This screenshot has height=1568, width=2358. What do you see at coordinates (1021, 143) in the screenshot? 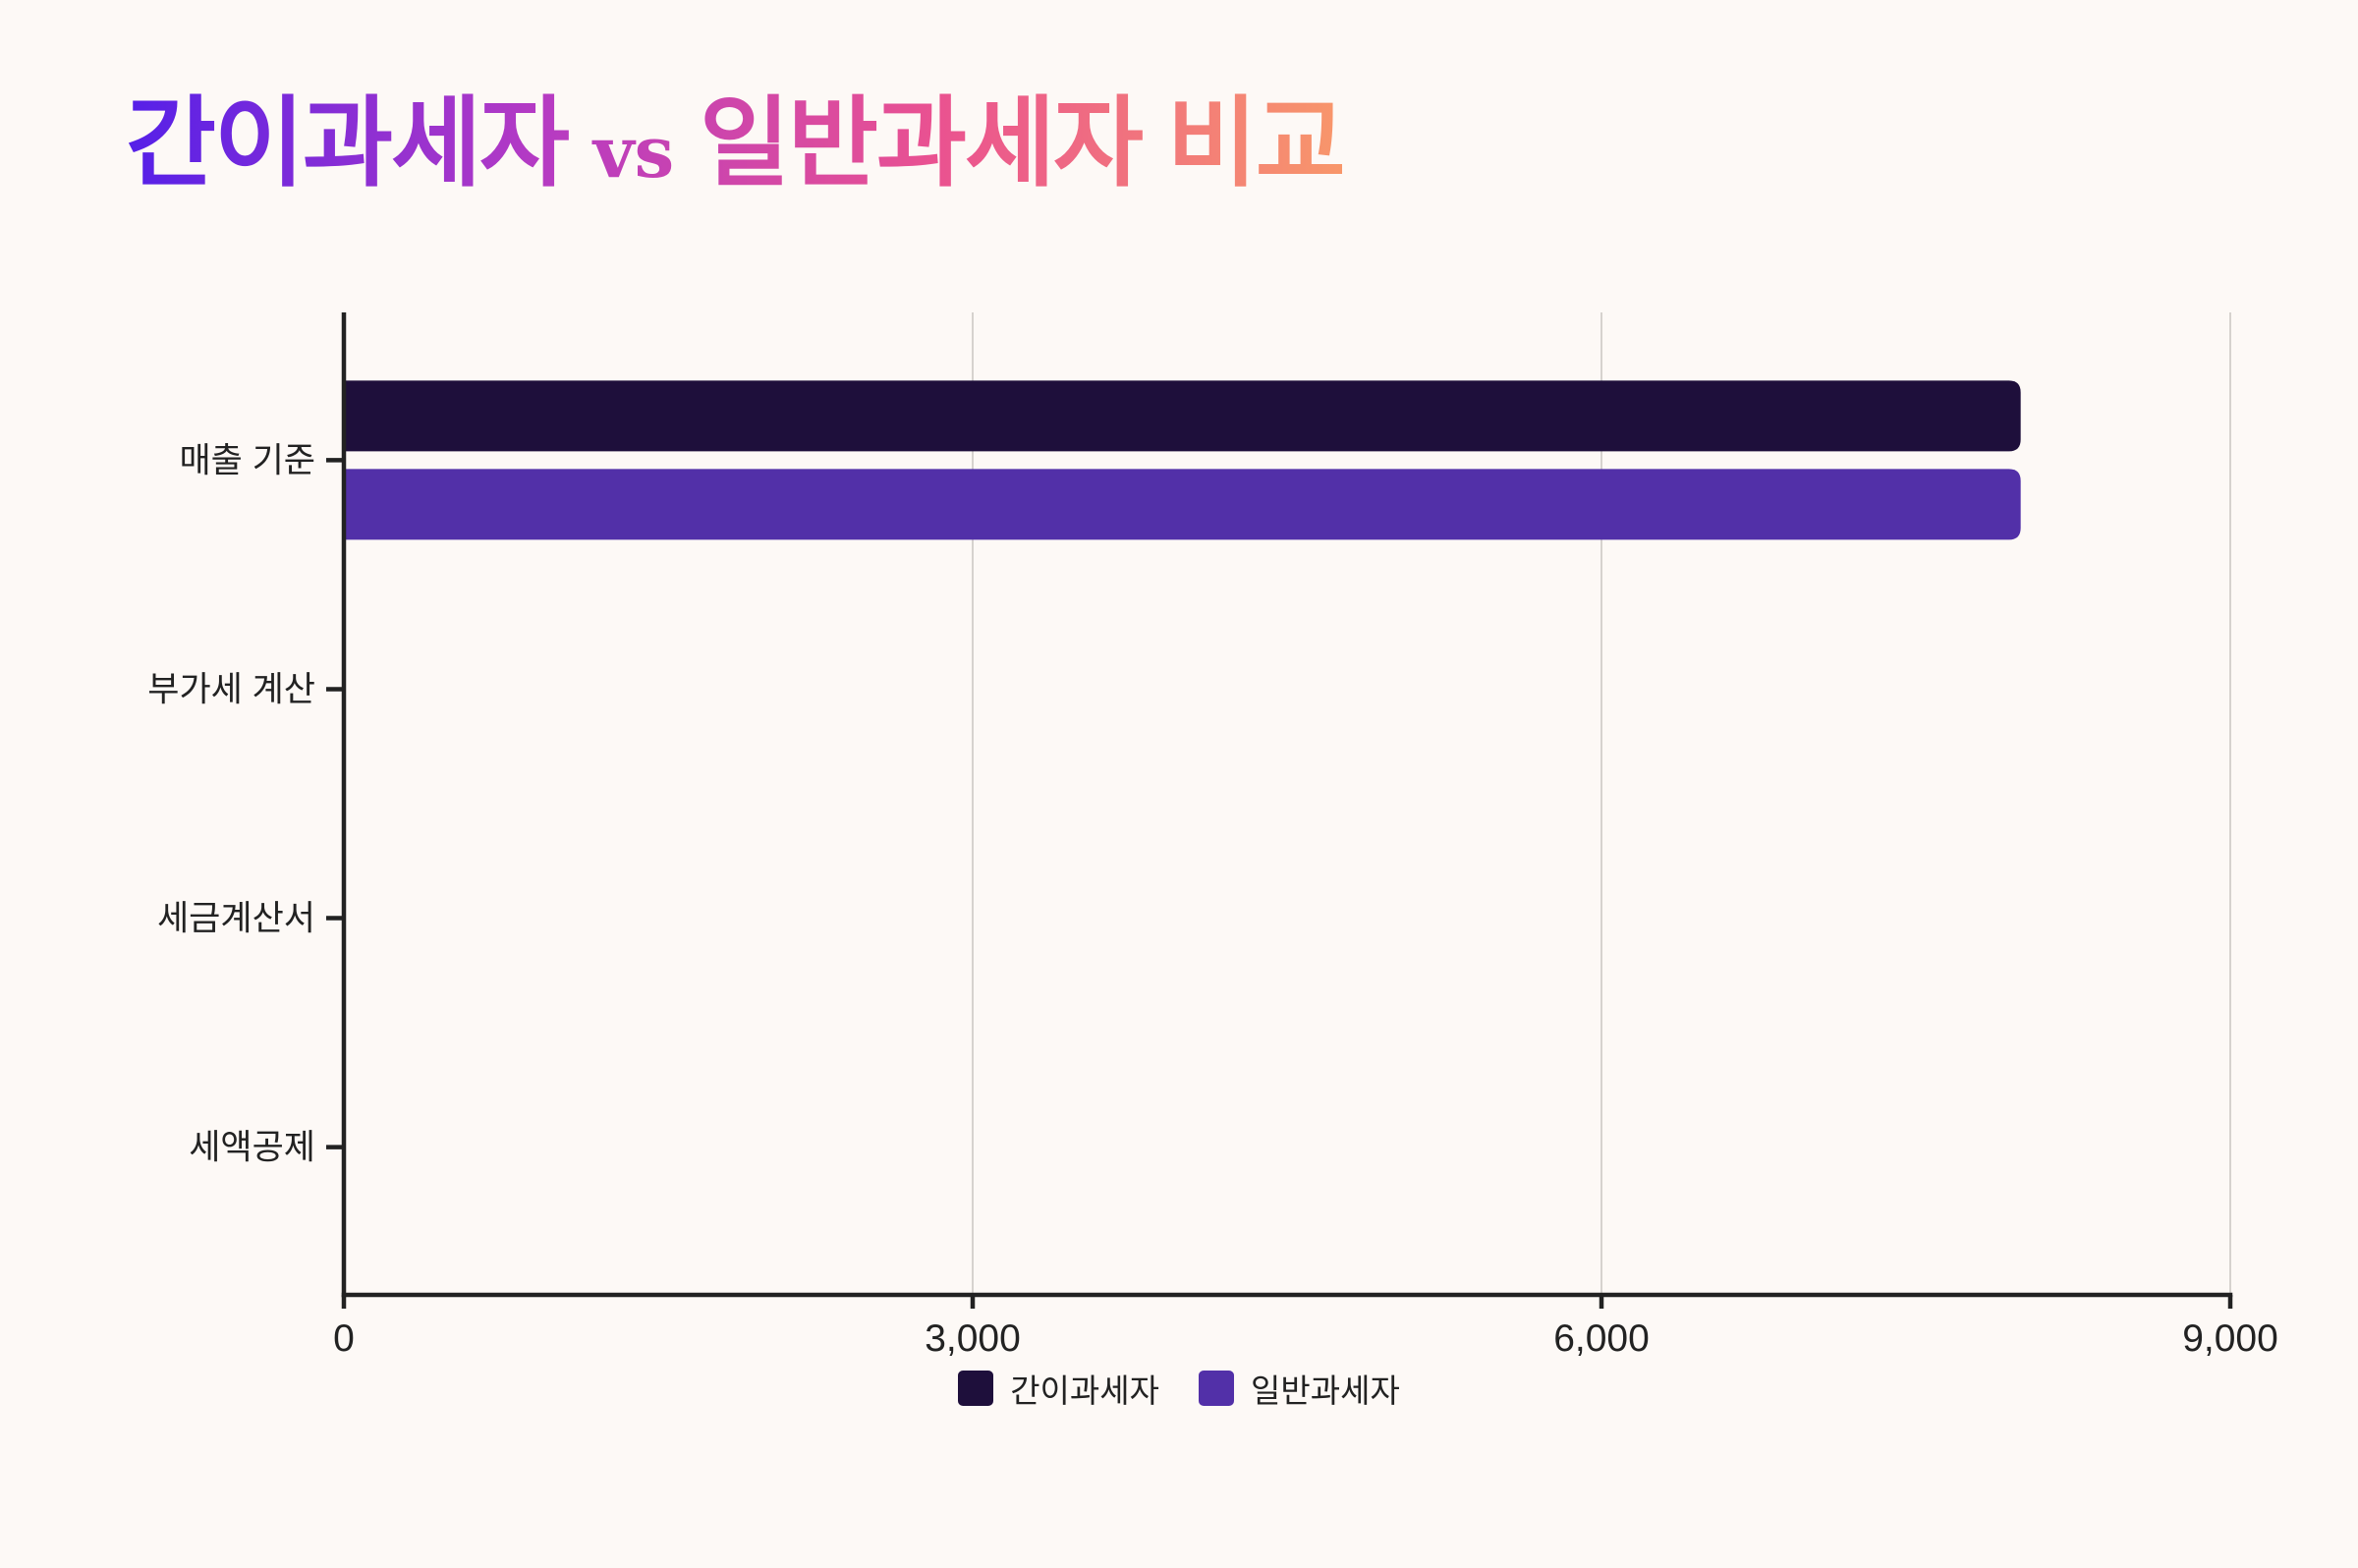
I see `chart-title-tail: 일반과세자 비교` at bounding box center [1021, 143].